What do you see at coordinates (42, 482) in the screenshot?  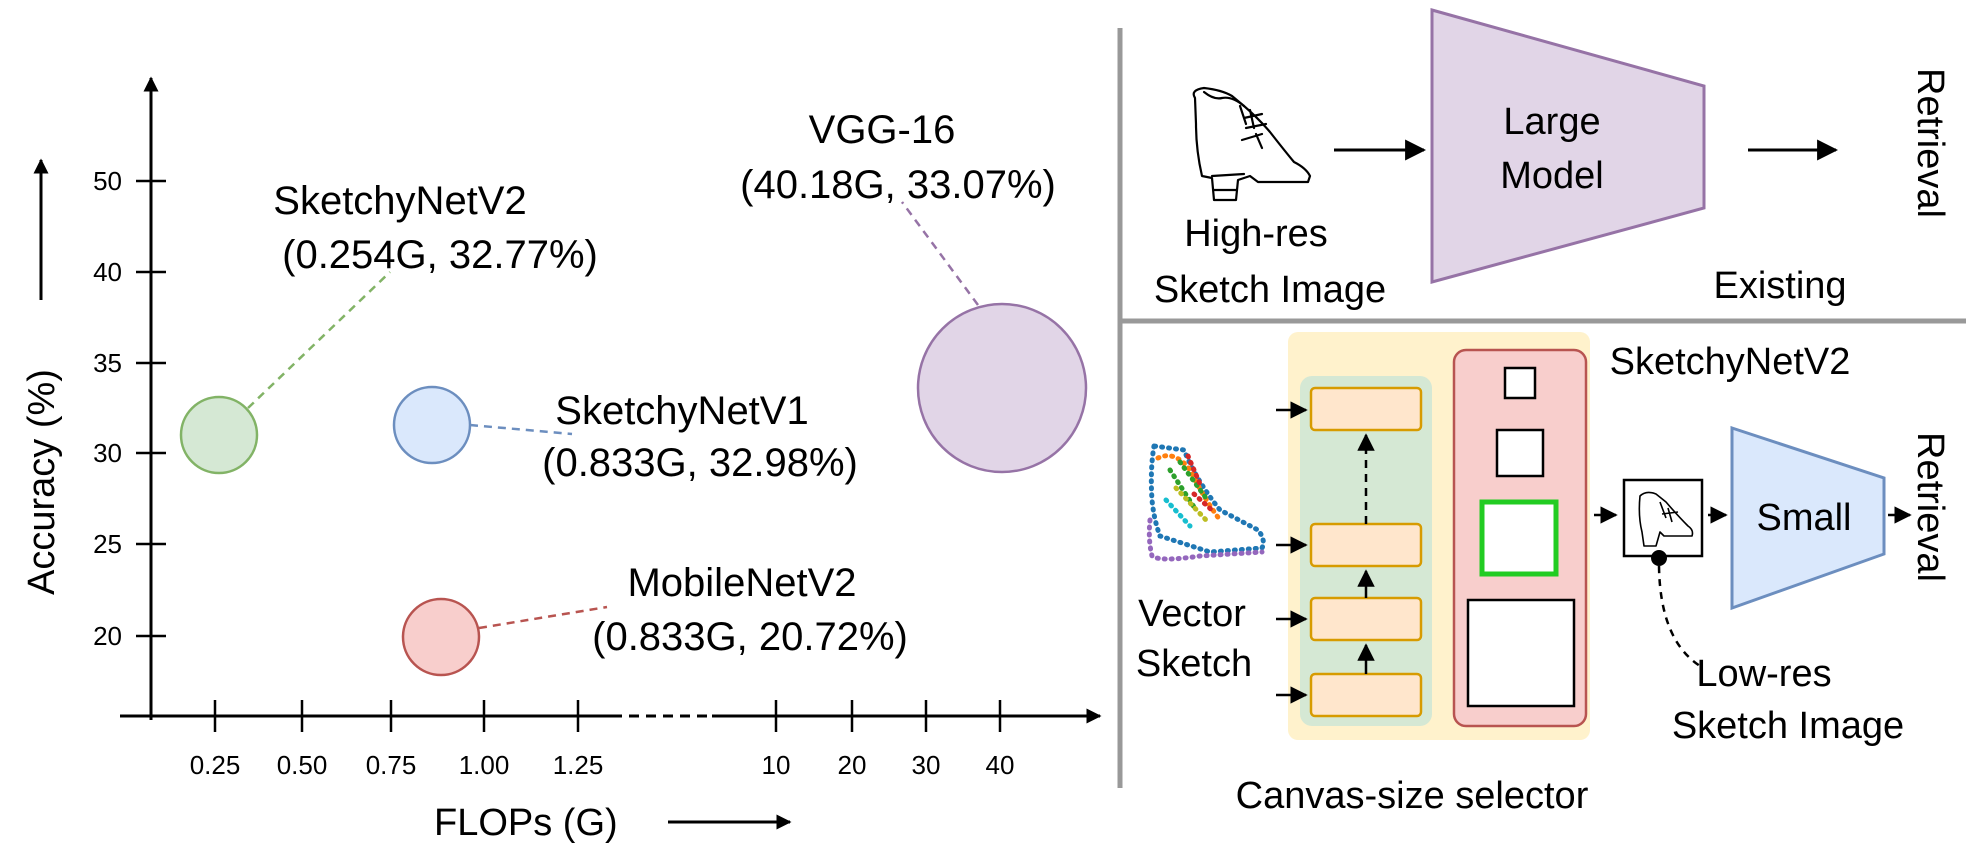 I see `y-axis-label: Accuracy (%)` at bounding box center [42, 482].